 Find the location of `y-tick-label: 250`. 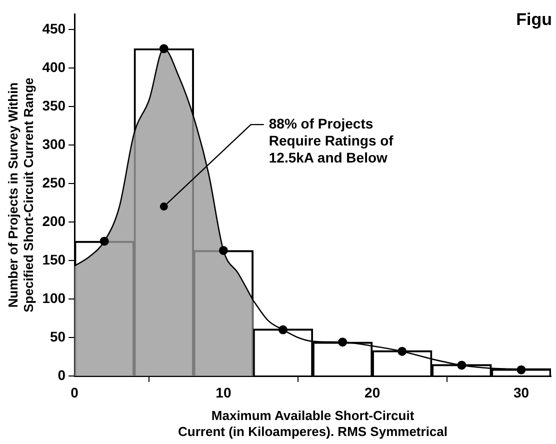

y-tick-label: 250 is located at coordinates (54, 182).